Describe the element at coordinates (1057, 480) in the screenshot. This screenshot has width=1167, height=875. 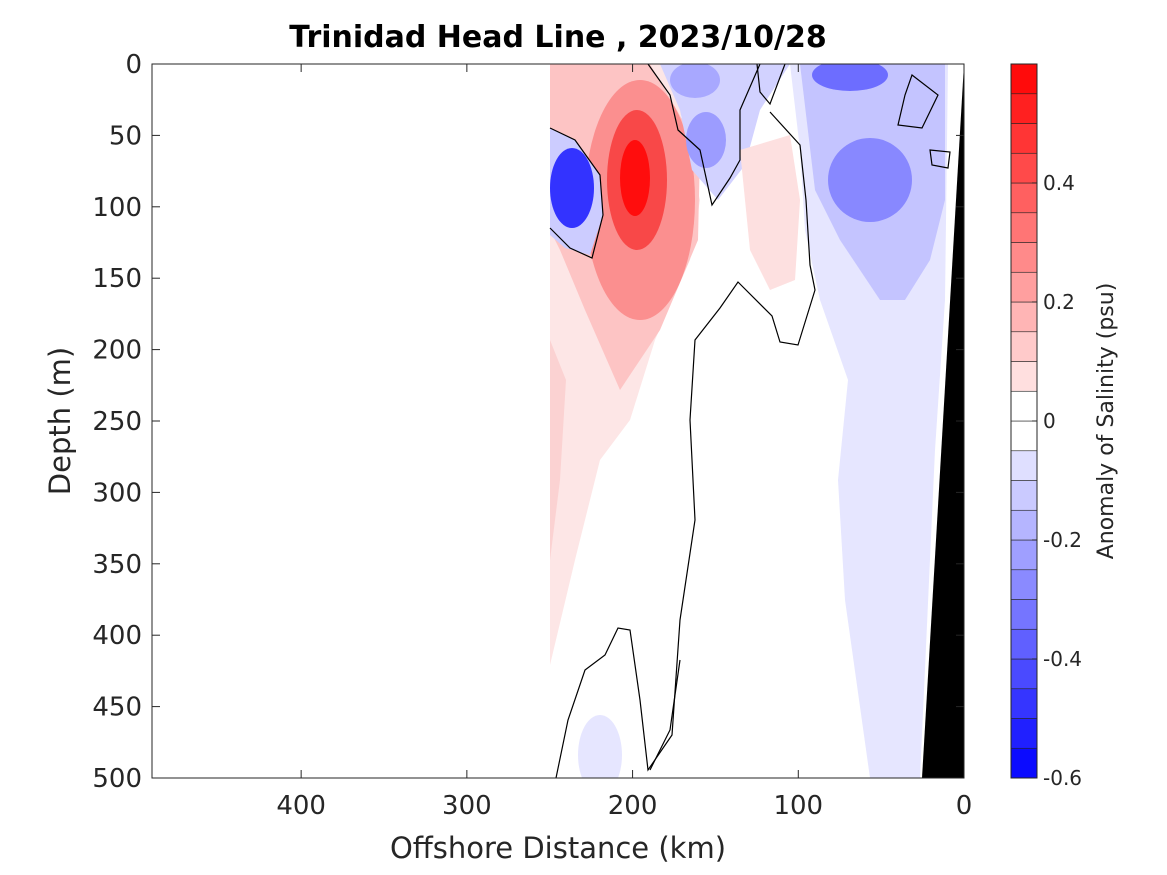
I see `colorbar-tick-labels: 0.4 0.2 0 -0.2 -0.4 -0.6` at that location.